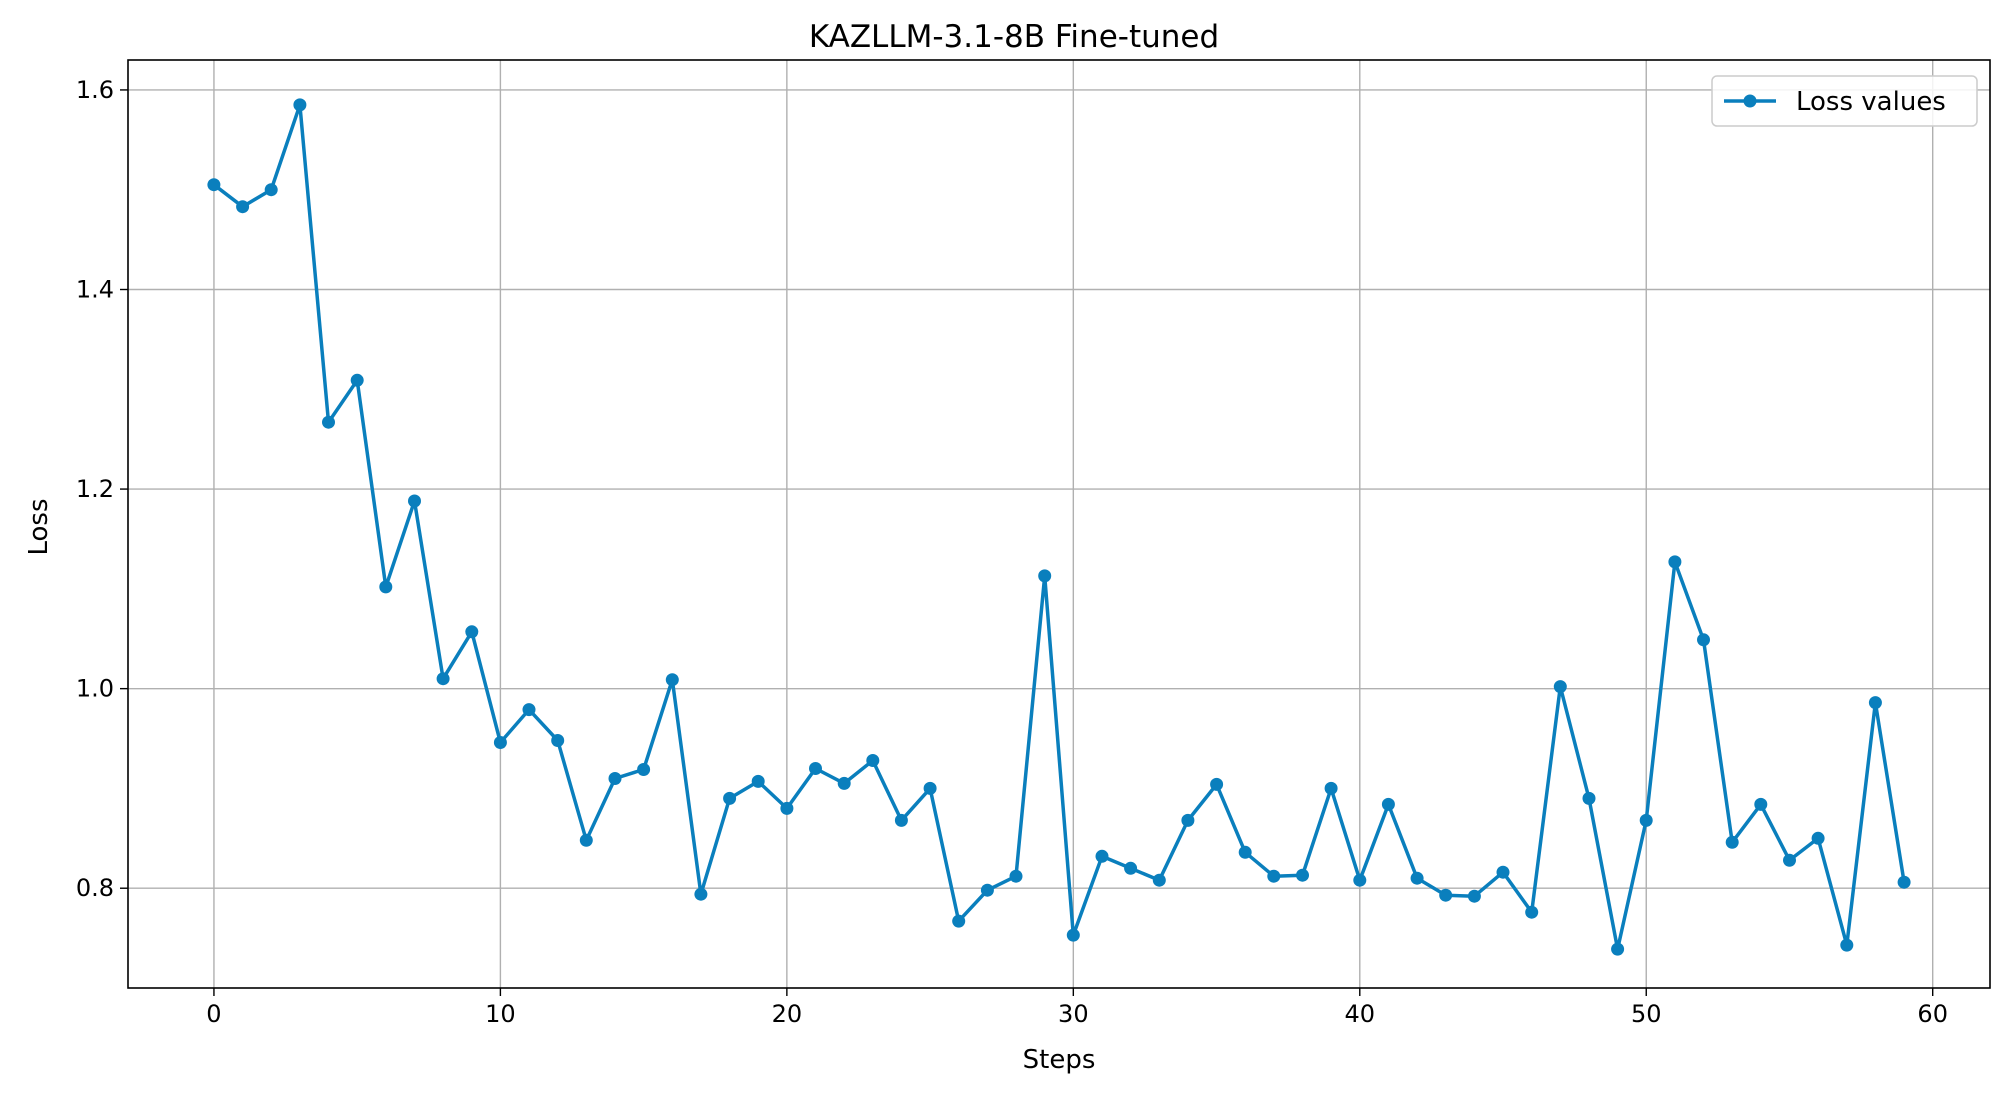 The width and height of the screenshot is (2005, 1101). I want to click on x-axis-ticks: 0 10 20 30 40 50 60, so click(1077, 1008).